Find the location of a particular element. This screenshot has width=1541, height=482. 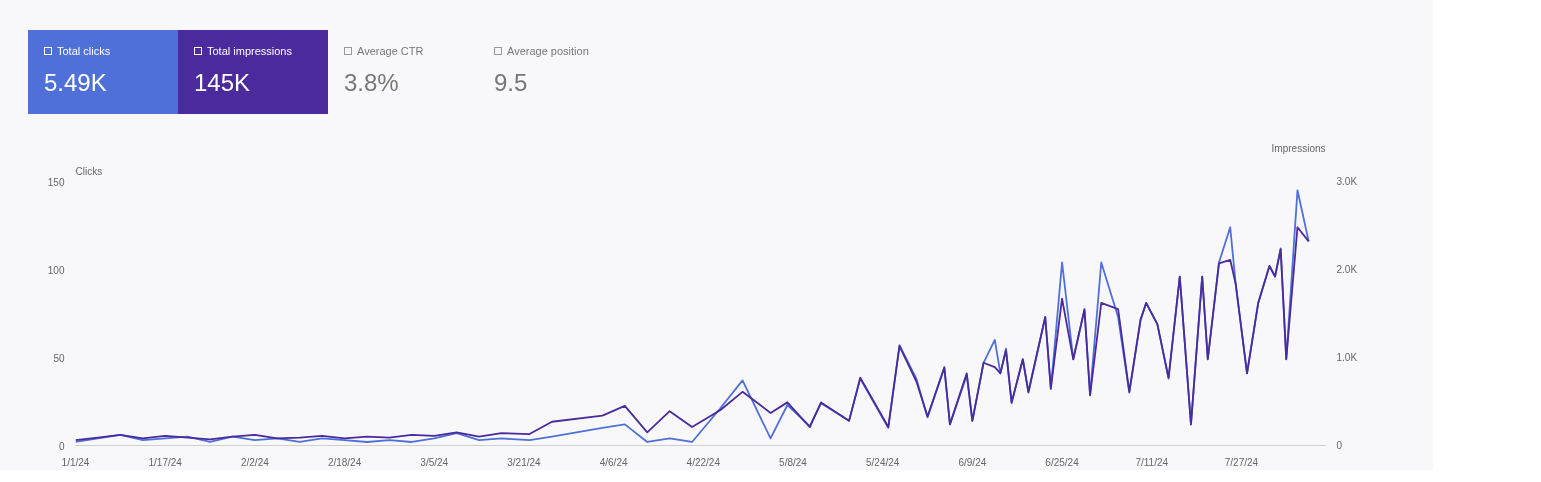

x-tick-label: 3/5/24 is located at coordinates (434, 462).